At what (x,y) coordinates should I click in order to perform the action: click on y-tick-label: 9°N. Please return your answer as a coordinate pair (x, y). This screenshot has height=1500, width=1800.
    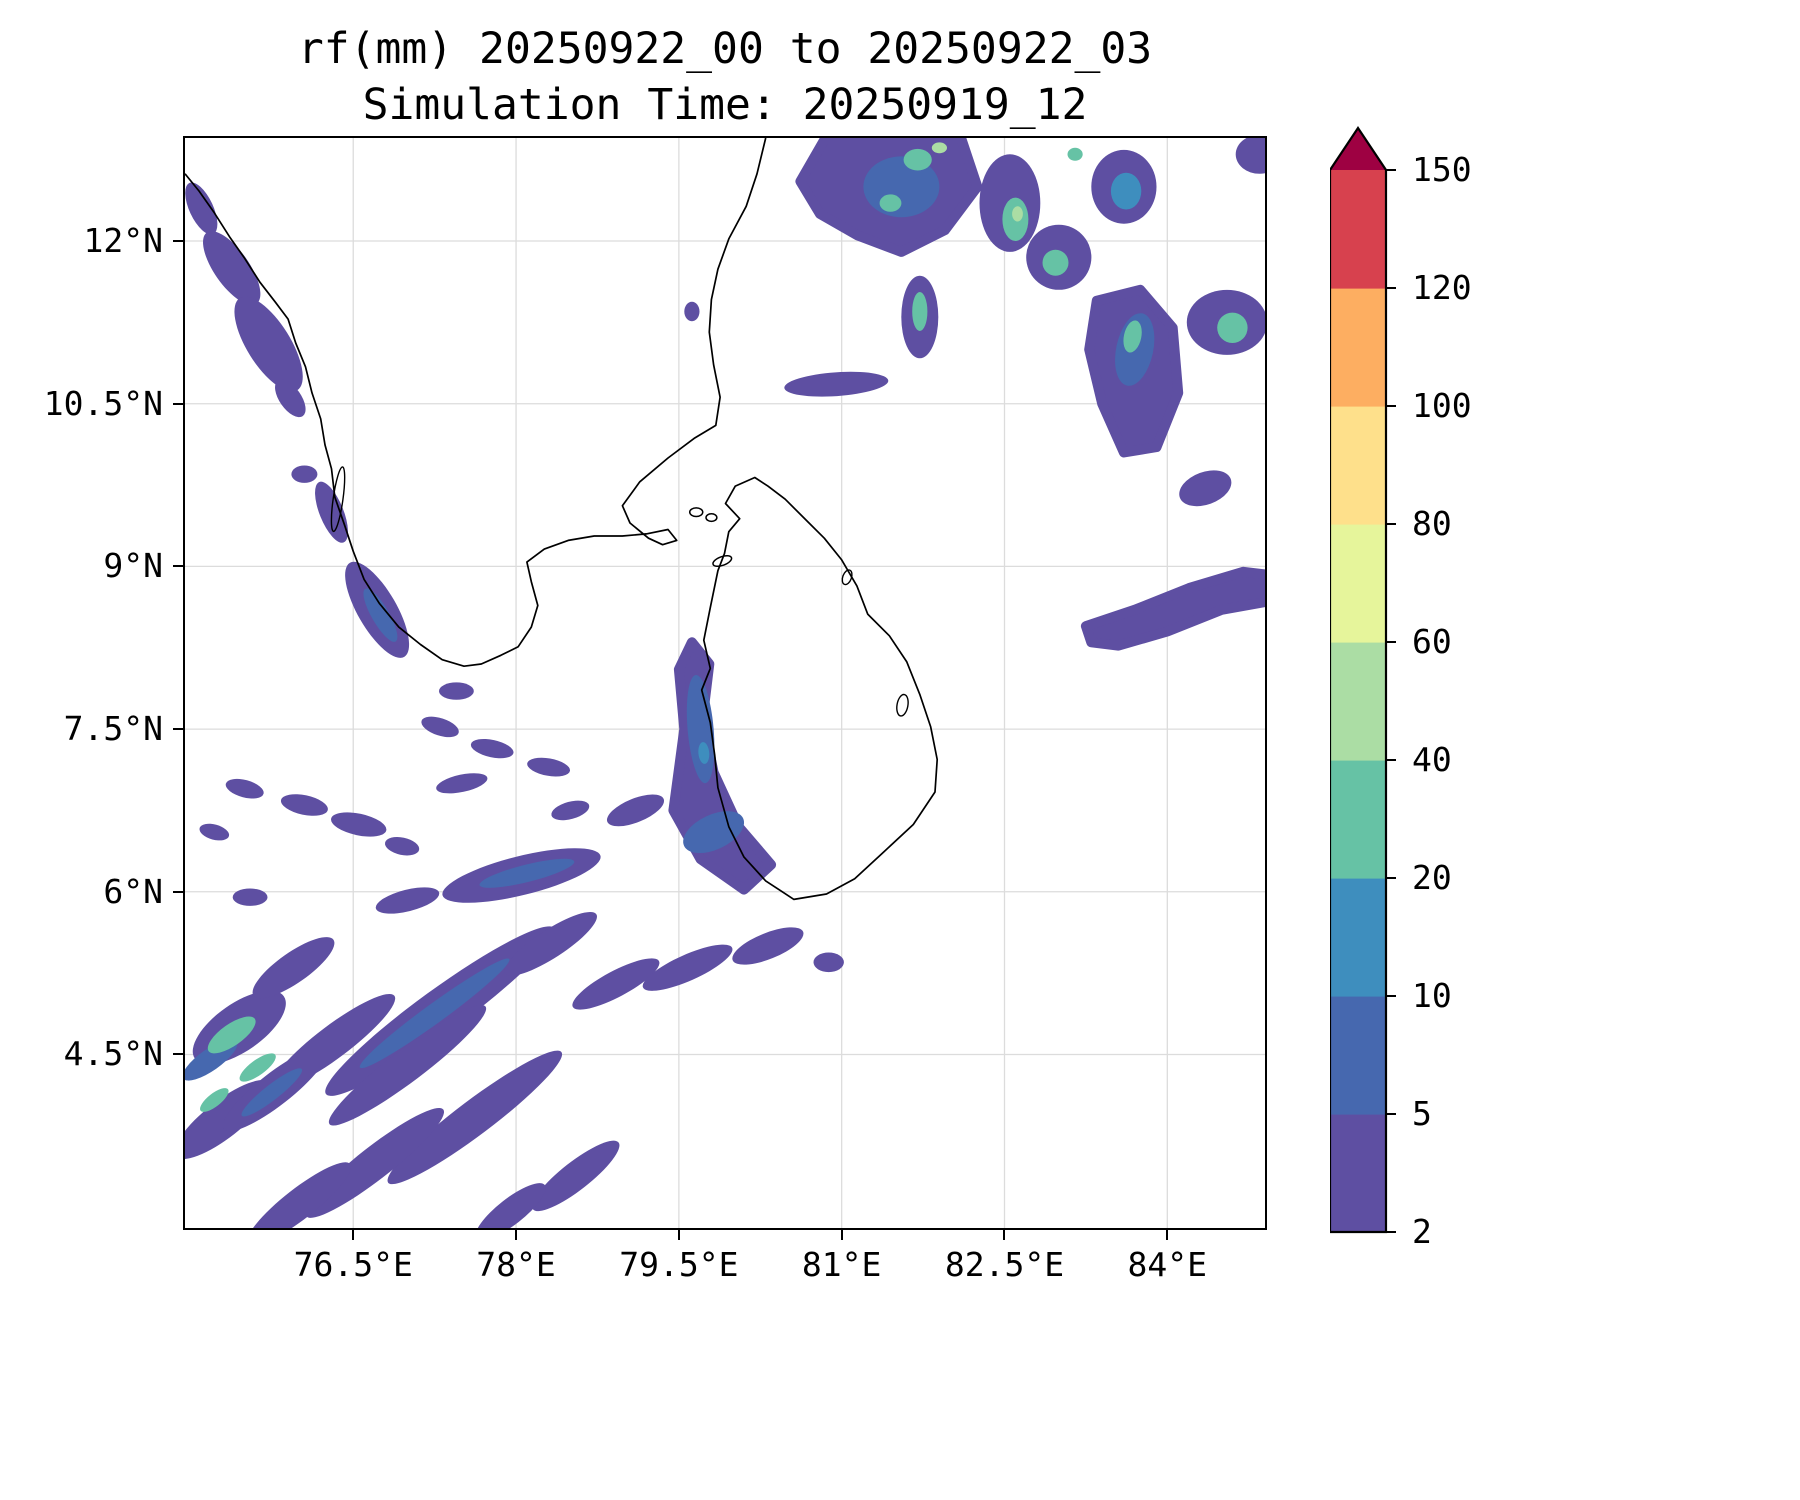
    Looking at the image, I should click on (133, 566).